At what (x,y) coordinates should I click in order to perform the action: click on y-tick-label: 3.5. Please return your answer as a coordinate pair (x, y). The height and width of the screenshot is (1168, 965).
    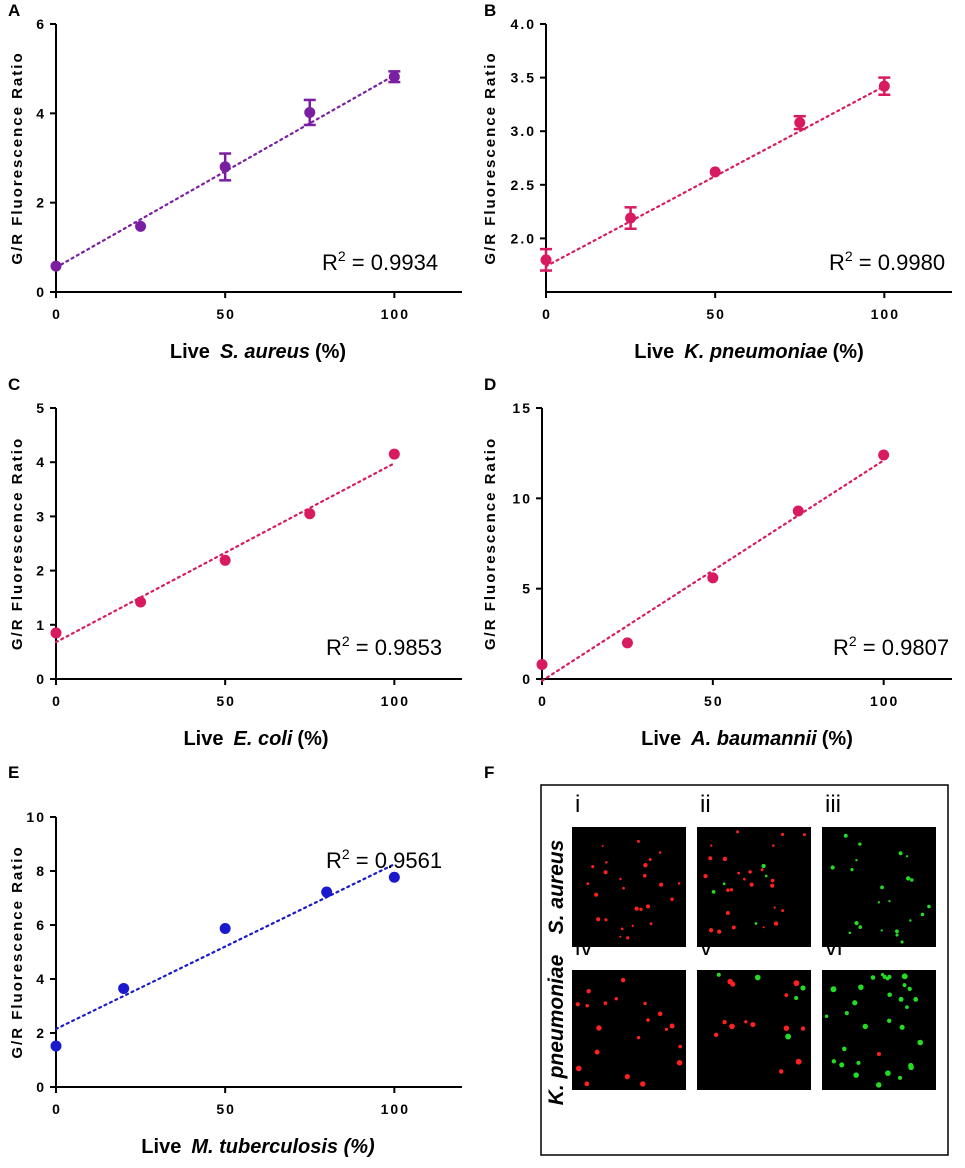
    Looking at the image, I should click on (523, 78).